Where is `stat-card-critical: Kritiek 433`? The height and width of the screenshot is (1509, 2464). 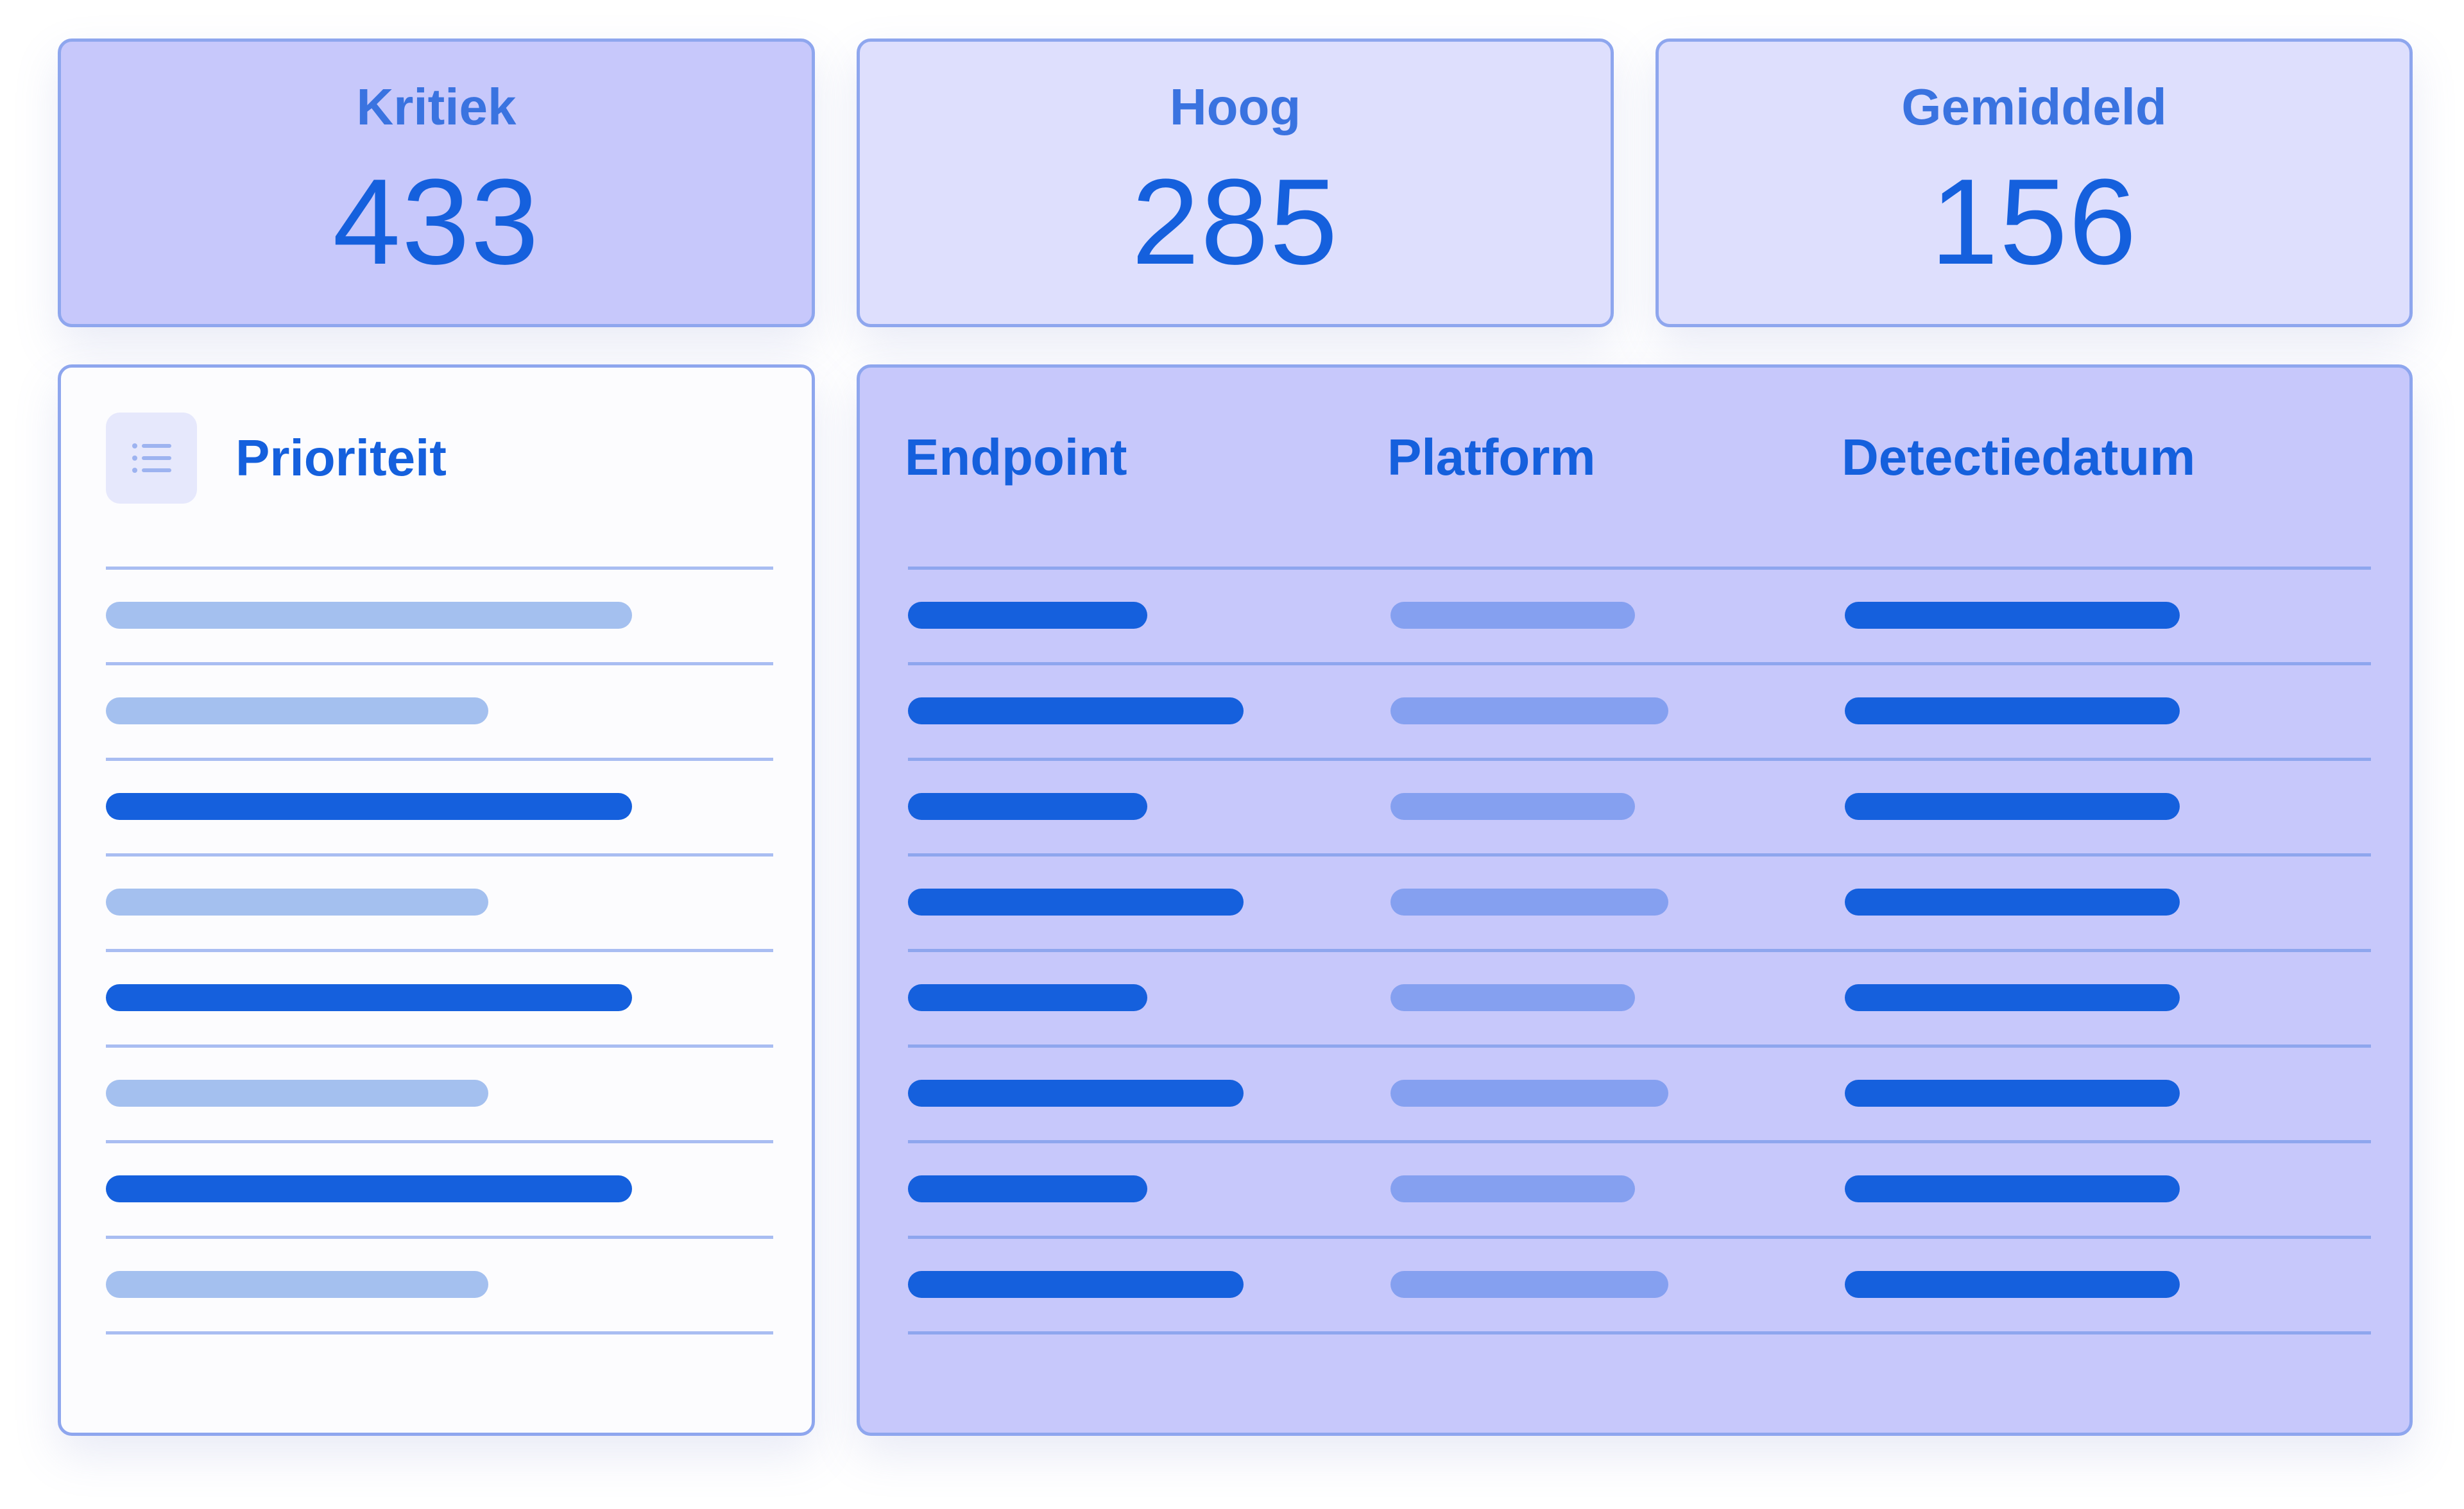 stat-card-critical: Kritiek 433 is located at coordinates (437, 182).